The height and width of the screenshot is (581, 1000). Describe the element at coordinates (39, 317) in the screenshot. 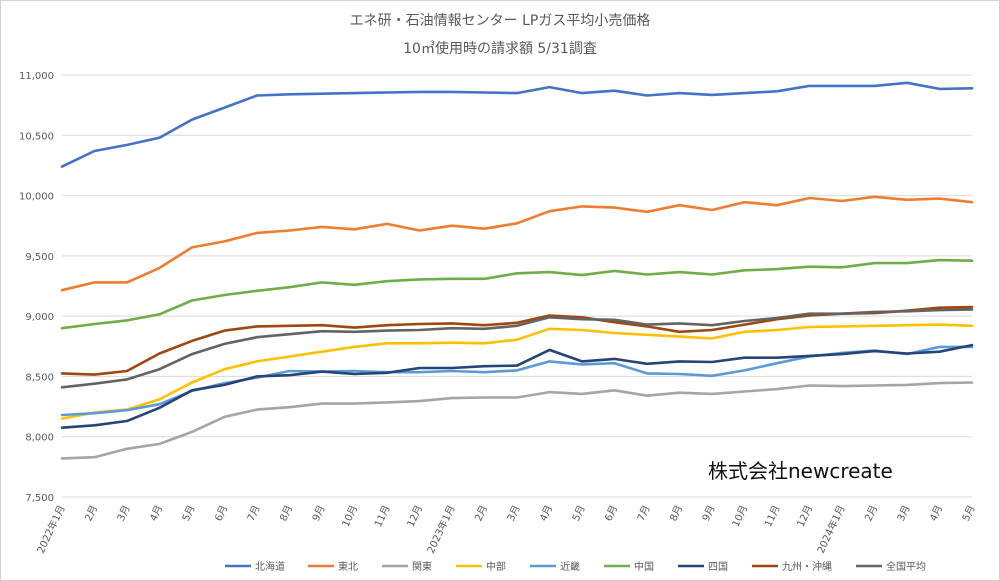

I see `y-tick-label: 9,000` at that location.